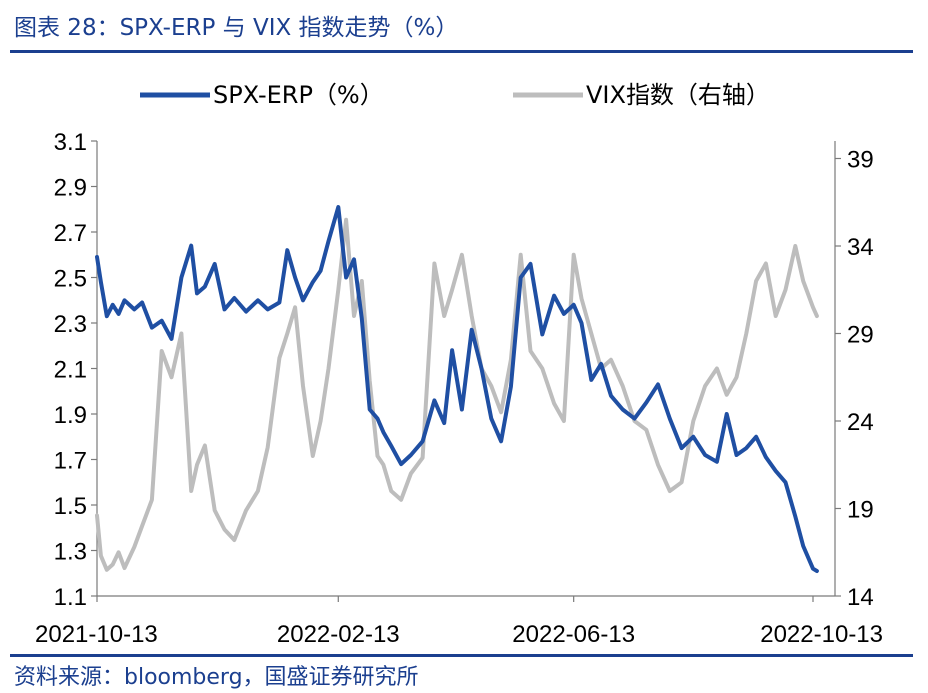 The height and width of the screenshot is (693, 928). I want to click on x-tick-label: 2022-02-13, so click(338, 634).